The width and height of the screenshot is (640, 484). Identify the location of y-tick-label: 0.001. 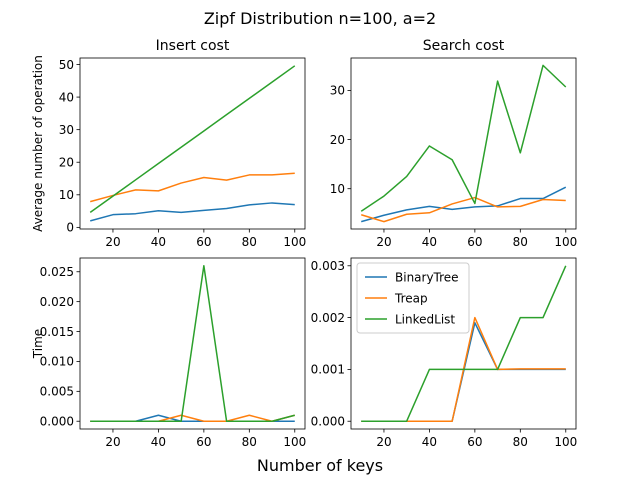
(328, 370).